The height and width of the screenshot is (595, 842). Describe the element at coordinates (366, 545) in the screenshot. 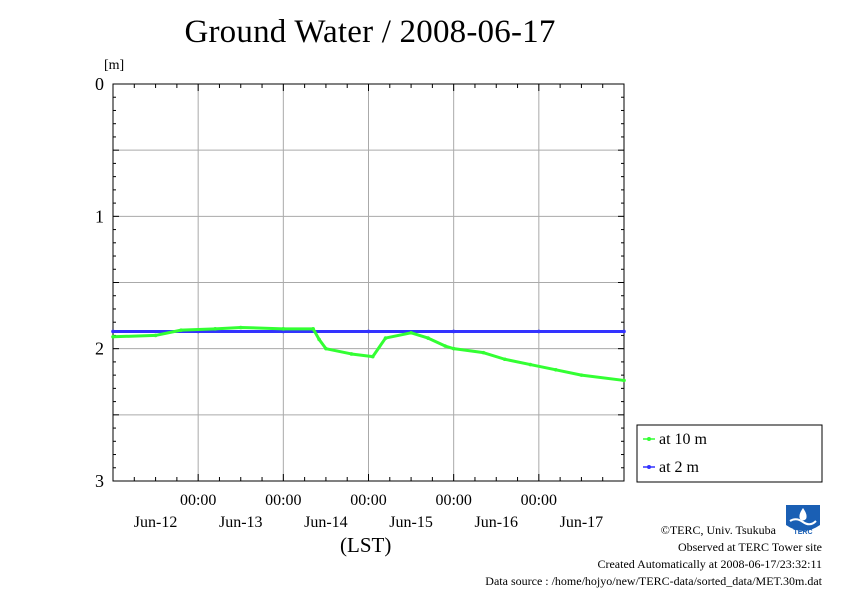

I see `x-axis-label: (LST)` at that location.